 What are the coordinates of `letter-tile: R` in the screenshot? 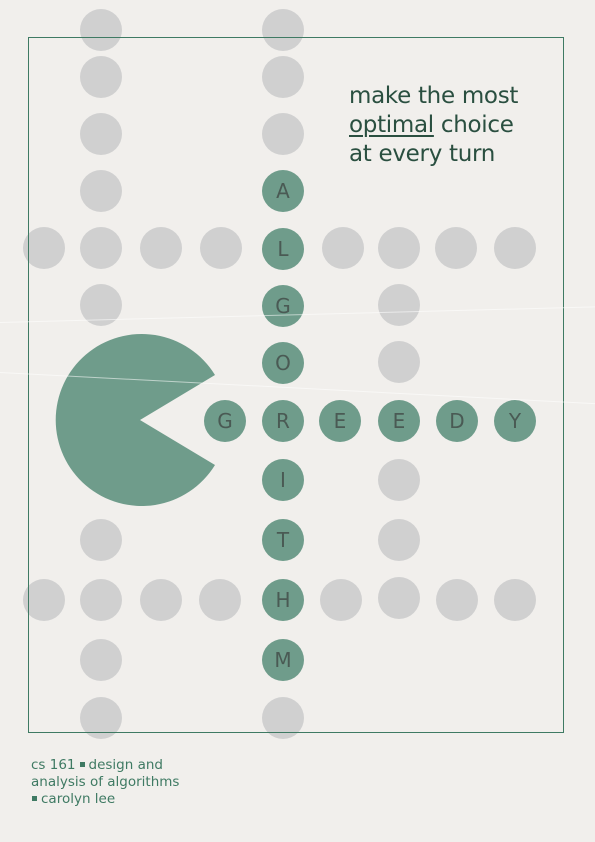 It's located at (283, 421).